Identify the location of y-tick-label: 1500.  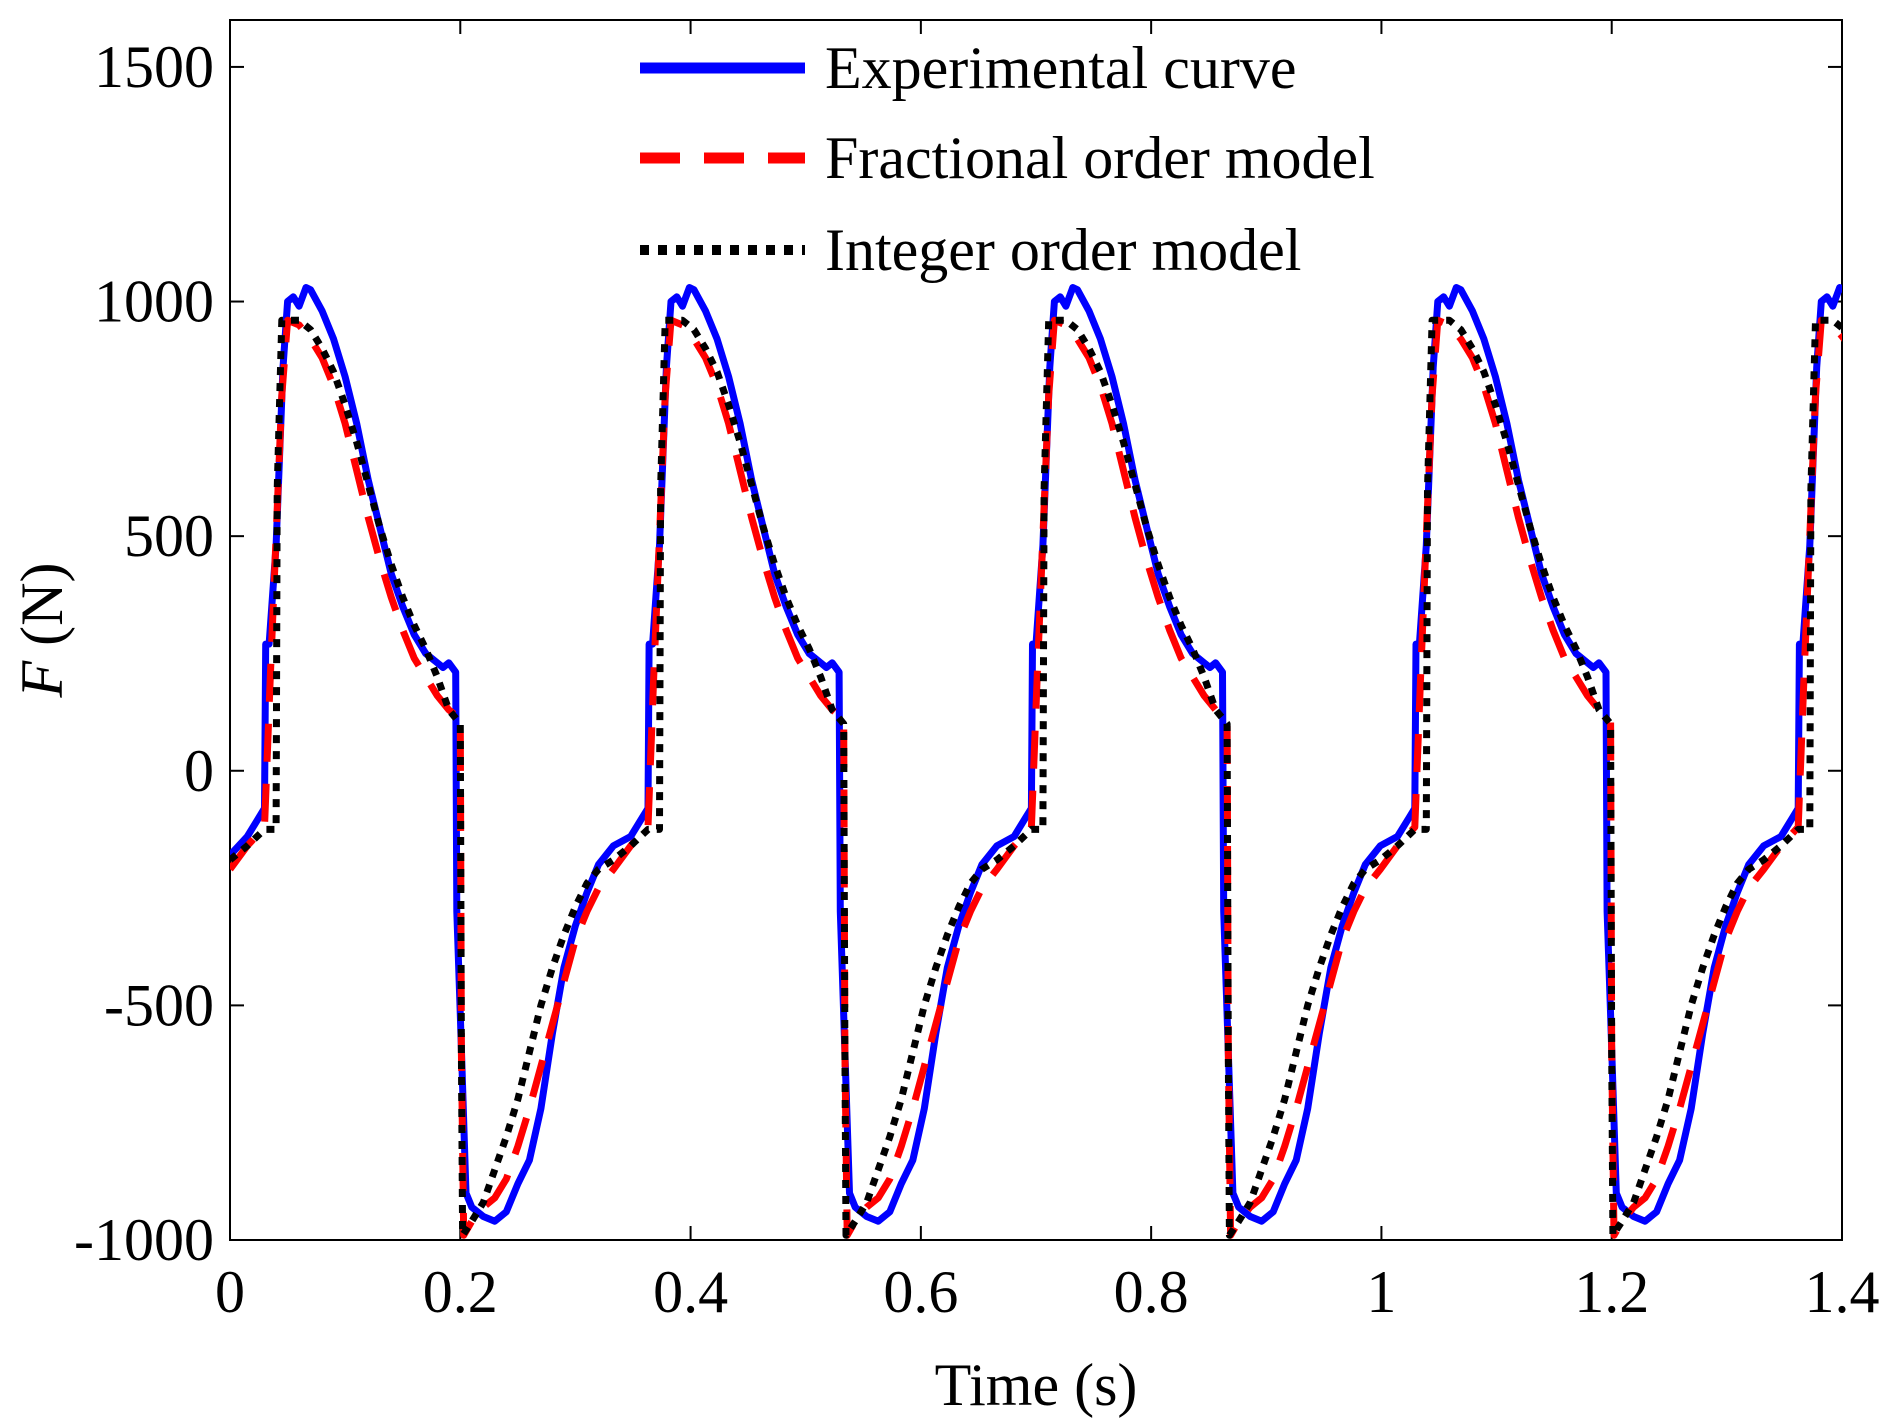
(154, 67).